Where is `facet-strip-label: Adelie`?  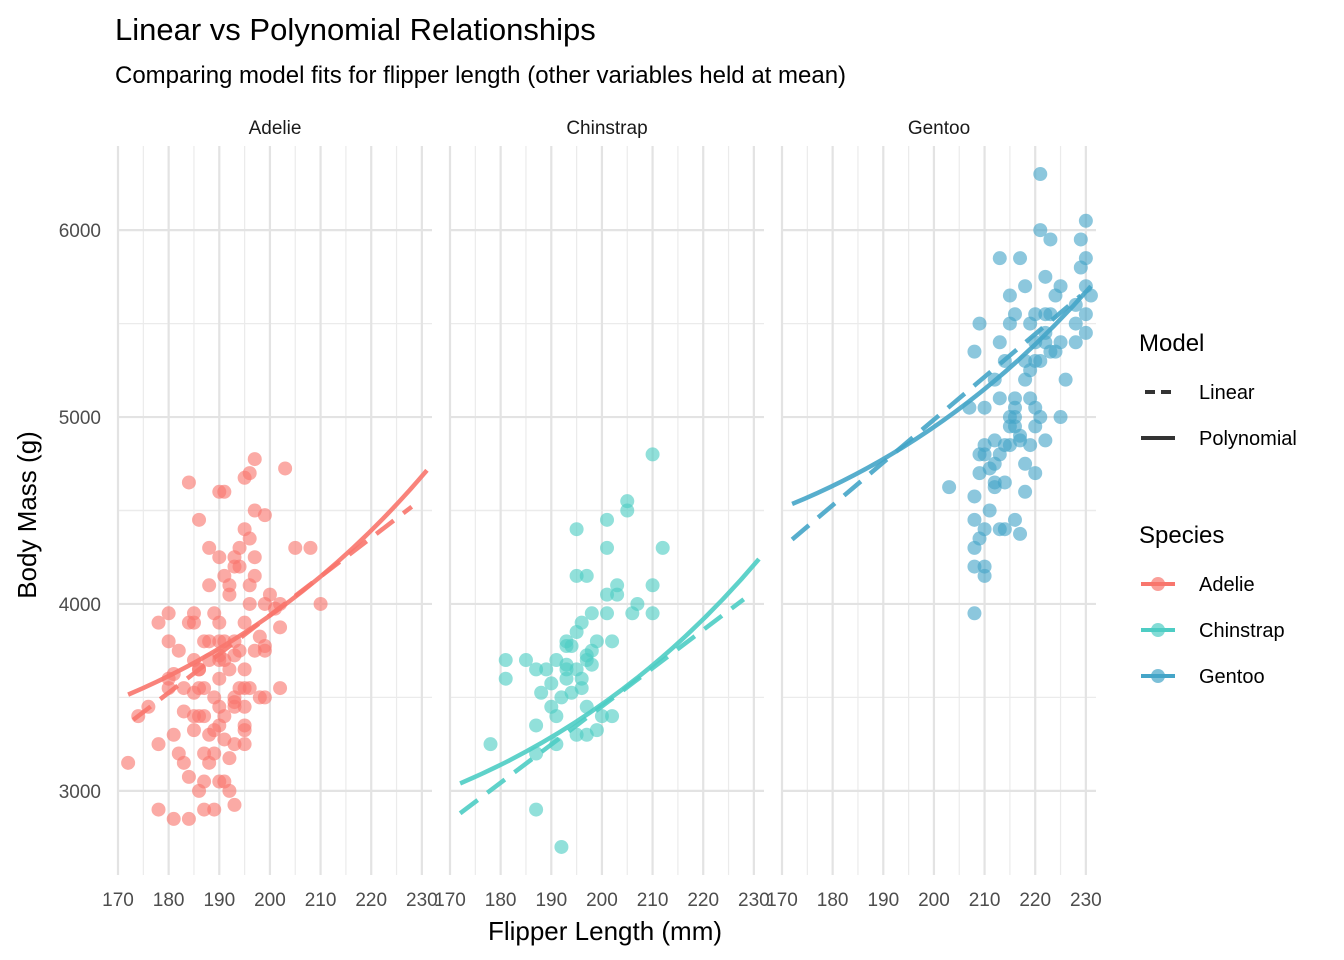
facet-strip-label: Adelie is located at coordinates (275, 128).